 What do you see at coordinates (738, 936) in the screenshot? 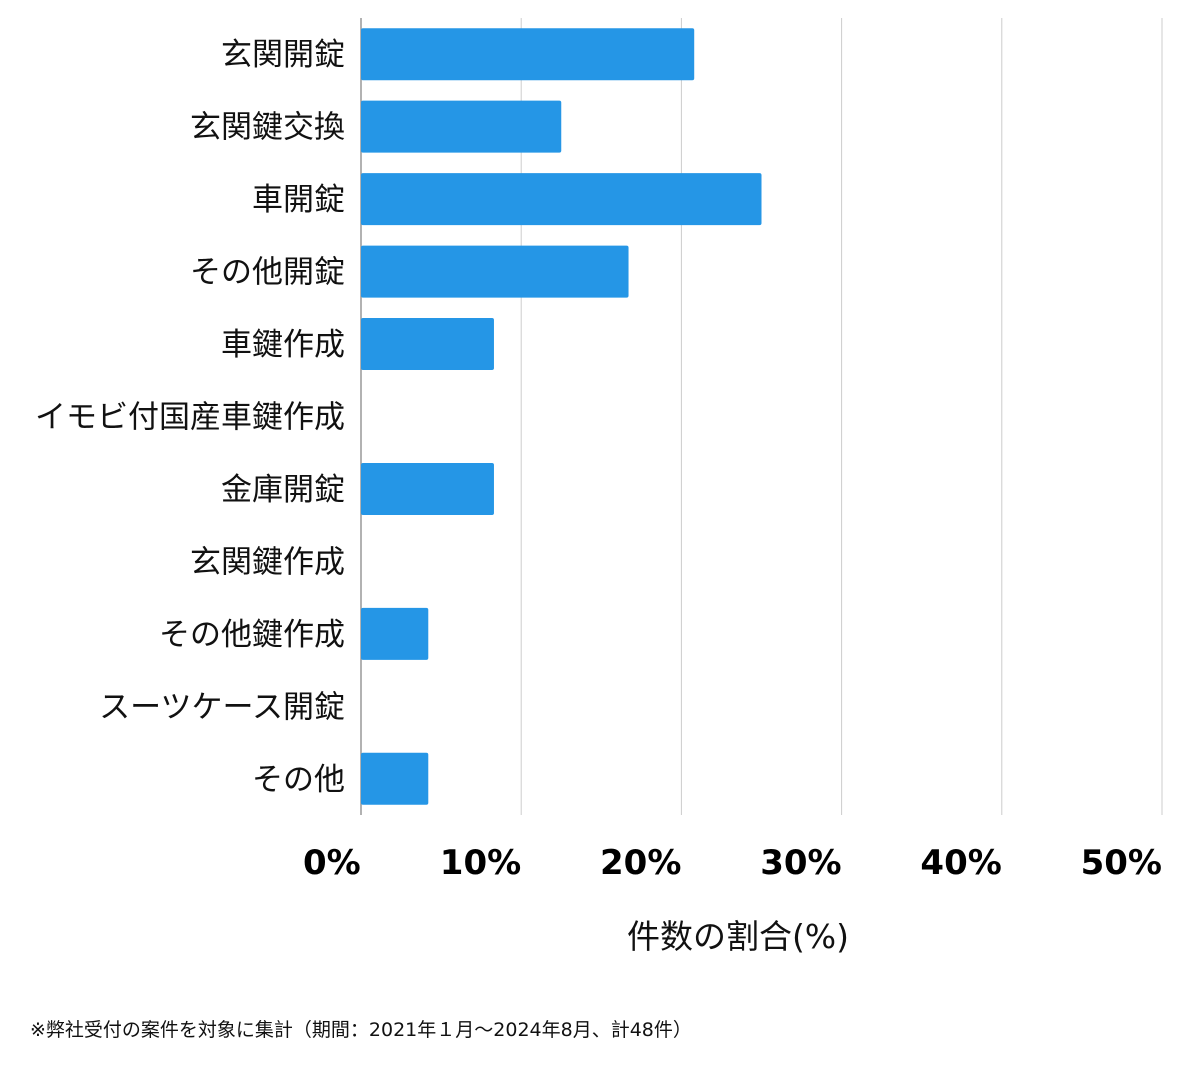
I see `x-axis-title: 件数の割合(%)` at bounding box center [738, 936].